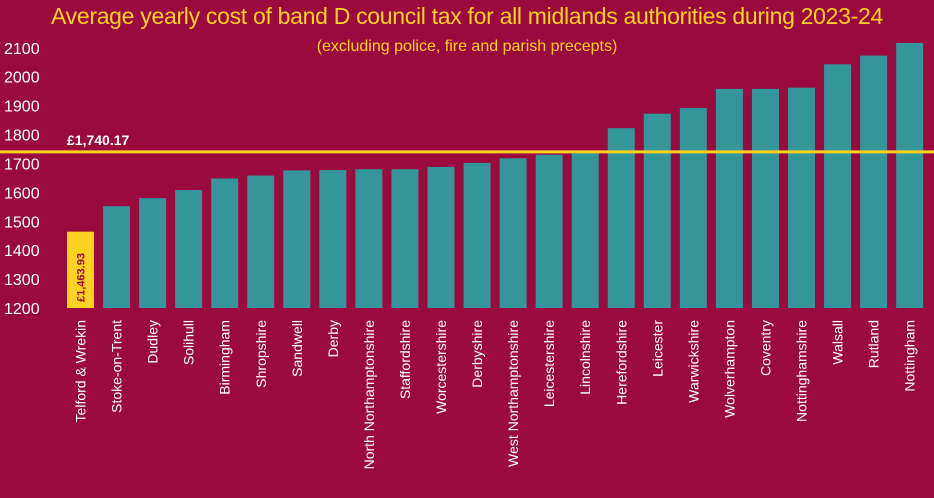 This screenshot has height=498, width=934. I want to click on x-tick-label: North Northamptonshire, so click(369, 395).